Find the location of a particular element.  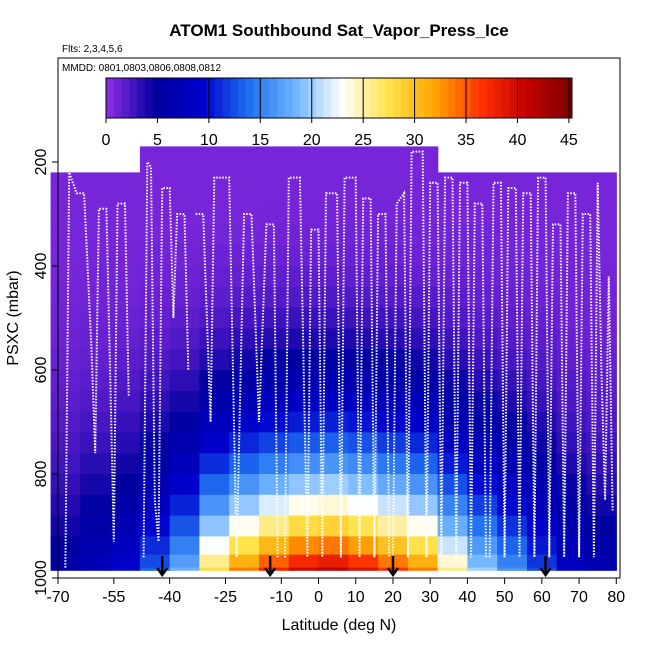

colorbar-tick-label: 10 is located at coordinates (209, 140).